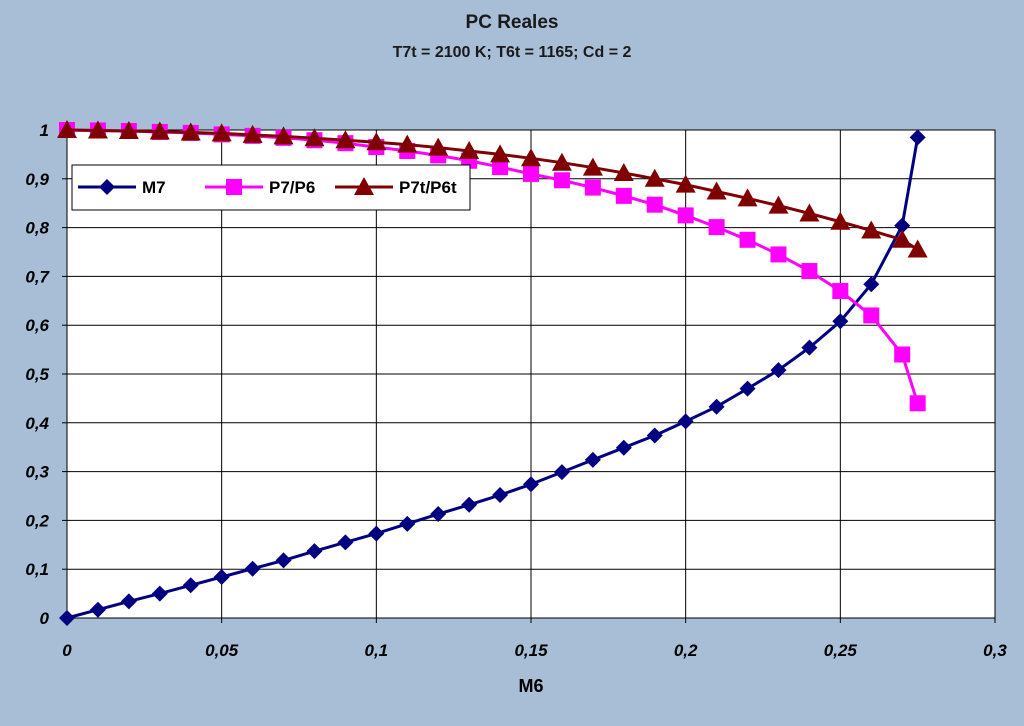 This screenshot has width=1024, height=726. Describe the element at coordinates (37, 325) in the screenshot. I see `y-tick-label: 0,6` at that location.